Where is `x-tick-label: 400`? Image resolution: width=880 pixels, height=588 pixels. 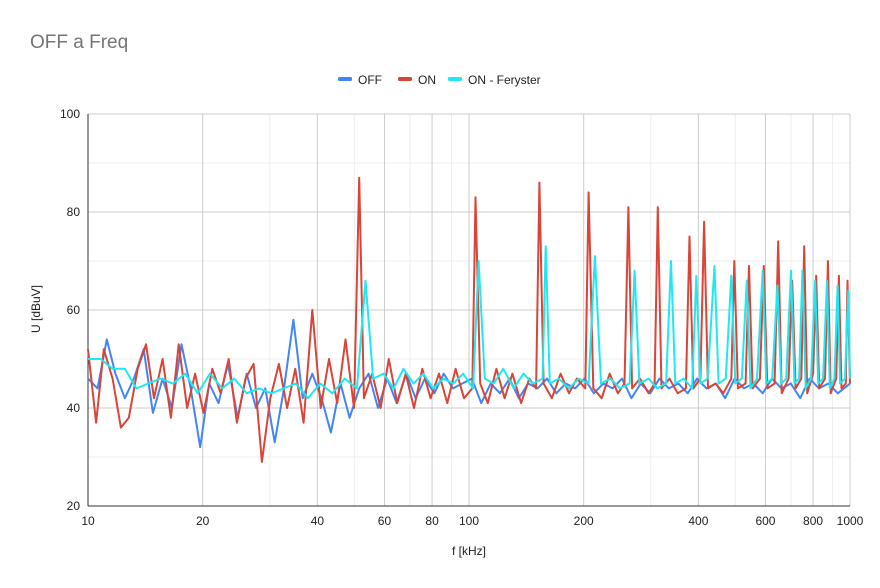 x-tick-label: 400 is located at coordinates (698, 521).